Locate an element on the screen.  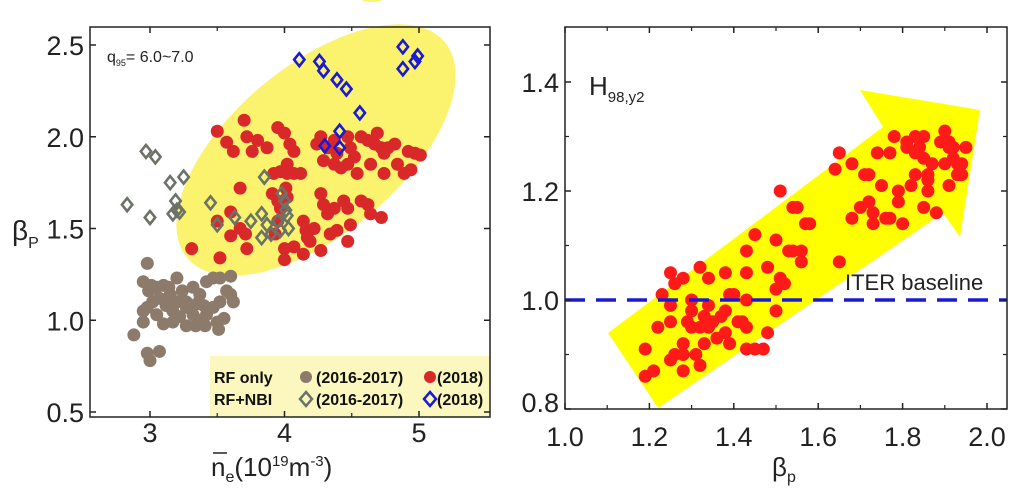
top-yellow-blob is located at coordinates (372, 1).